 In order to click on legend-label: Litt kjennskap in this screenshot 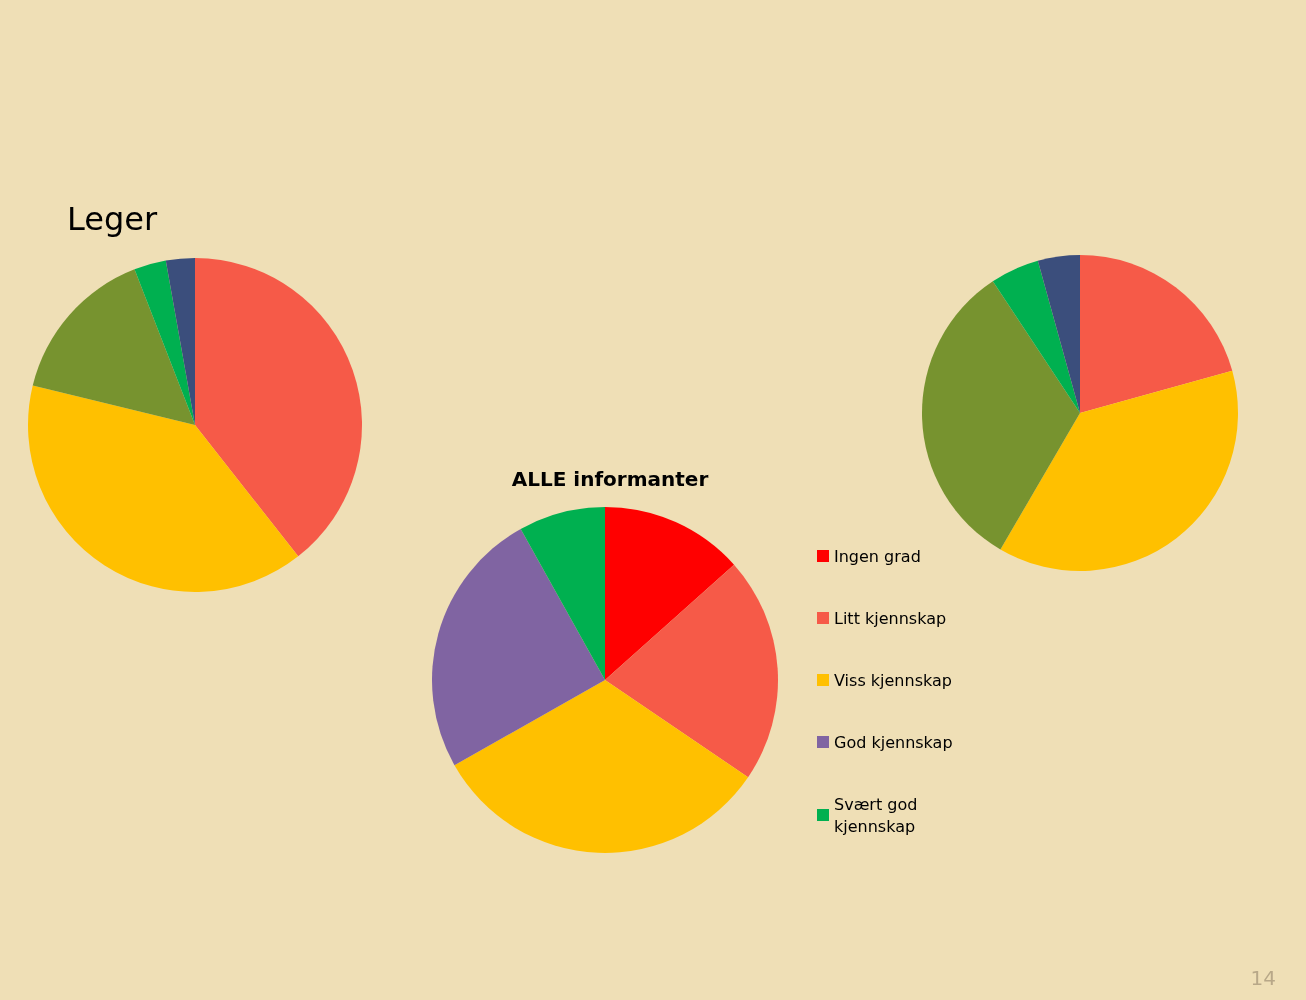, I will do `click(890, 618)`.